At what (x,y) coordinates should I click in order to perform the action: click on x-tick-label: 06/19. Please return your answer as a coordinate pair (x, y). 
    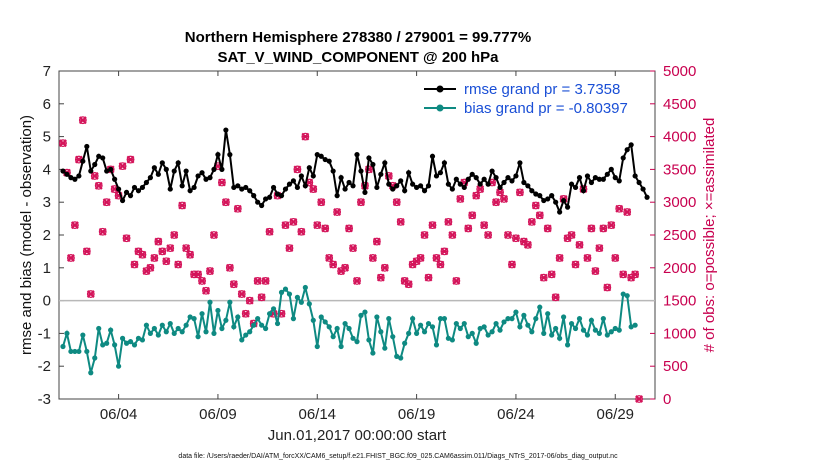
    Looking at the image, I should click on (417, 414).